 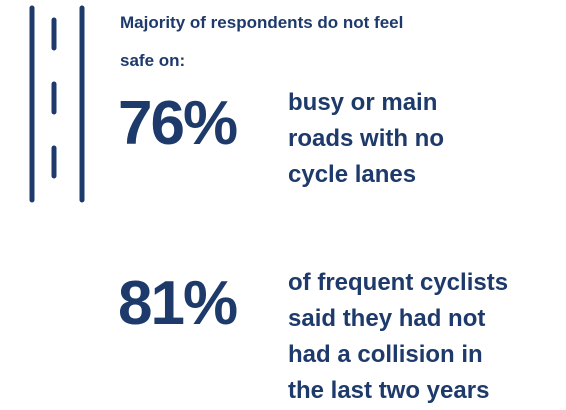 I want to click on stat-text: cycle lanes, so click(x=352, y=174).